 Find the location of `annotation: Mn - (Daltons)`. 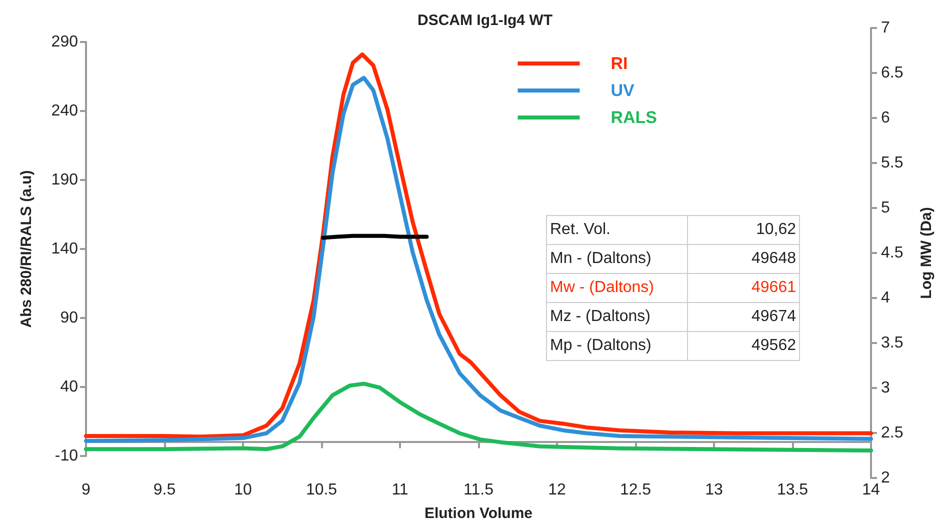

annotation: Mn - (Daltons) is located at coordinates (617, 259).